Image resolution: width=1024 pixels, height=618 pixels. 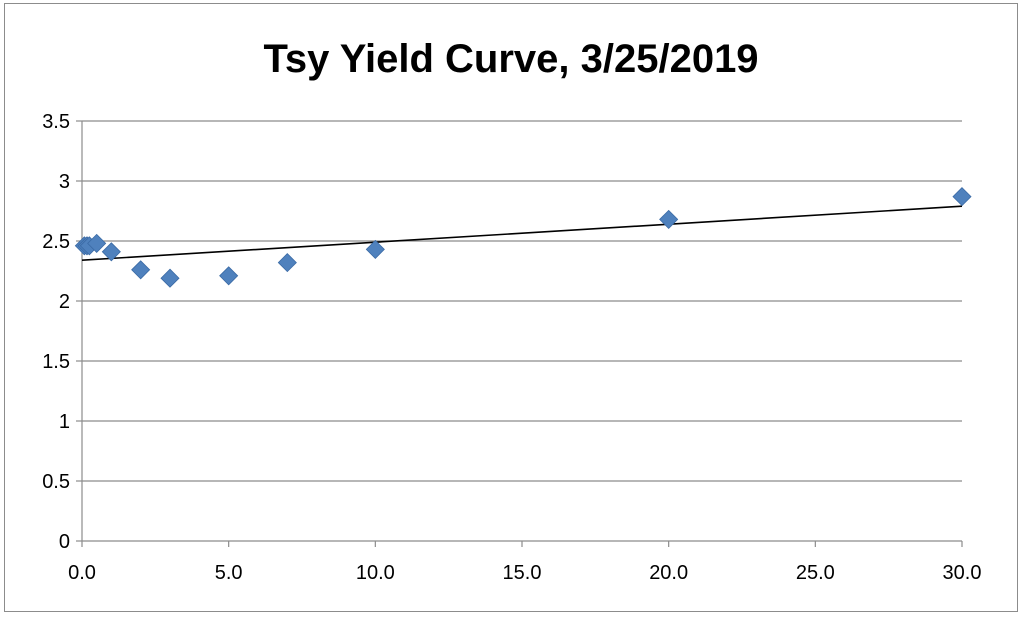 What do you see at coordinates (64, 182) in the screenshot?
I see `y-tick-label: 3` at bounding box center [64, 182].